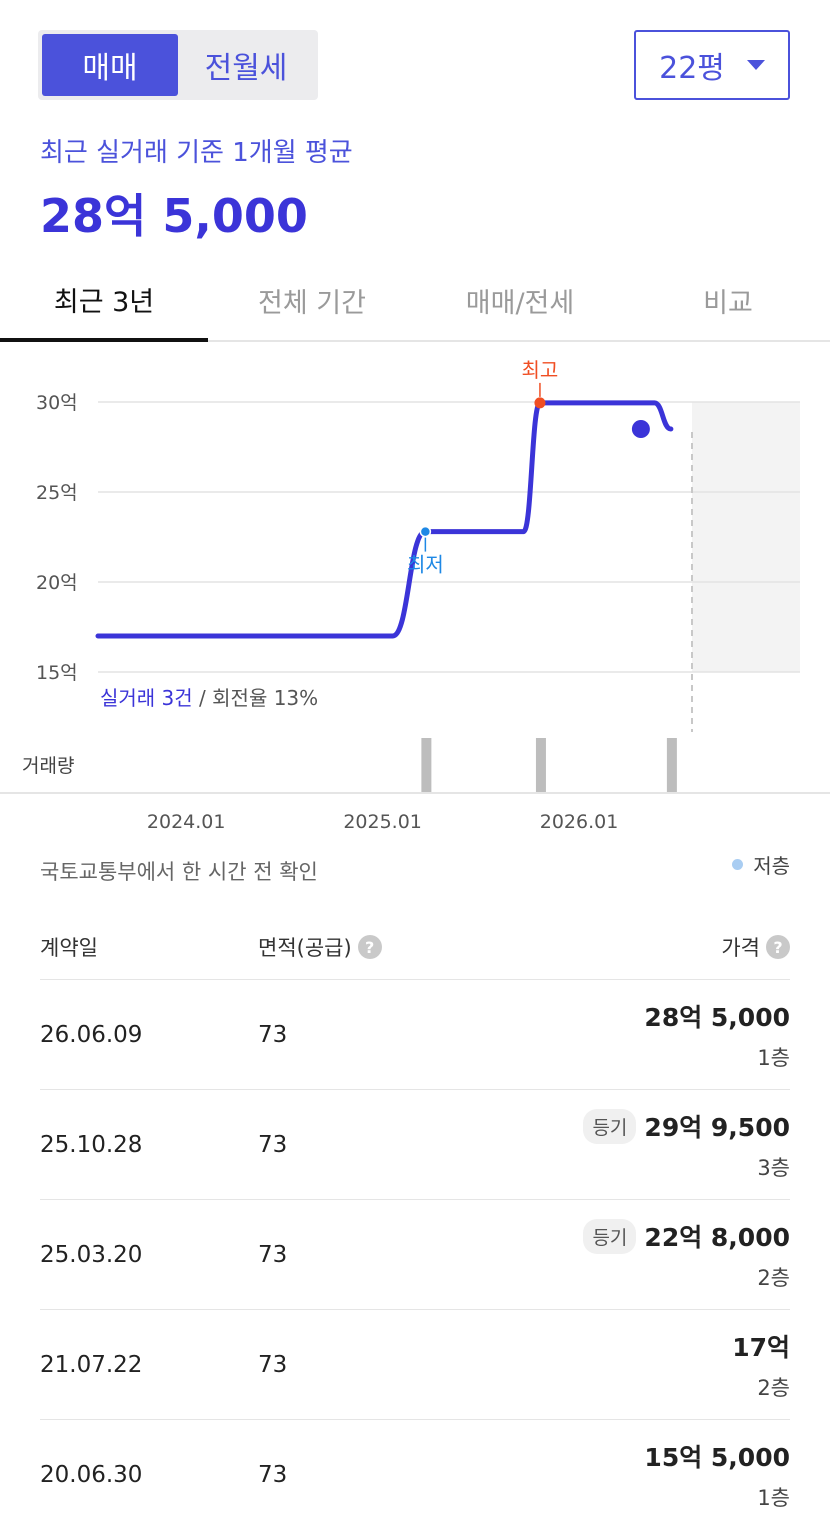  Describe the element at coordinates (320, 947) in the screenshot. I see `header-area: 면적(공급)?` at that location.